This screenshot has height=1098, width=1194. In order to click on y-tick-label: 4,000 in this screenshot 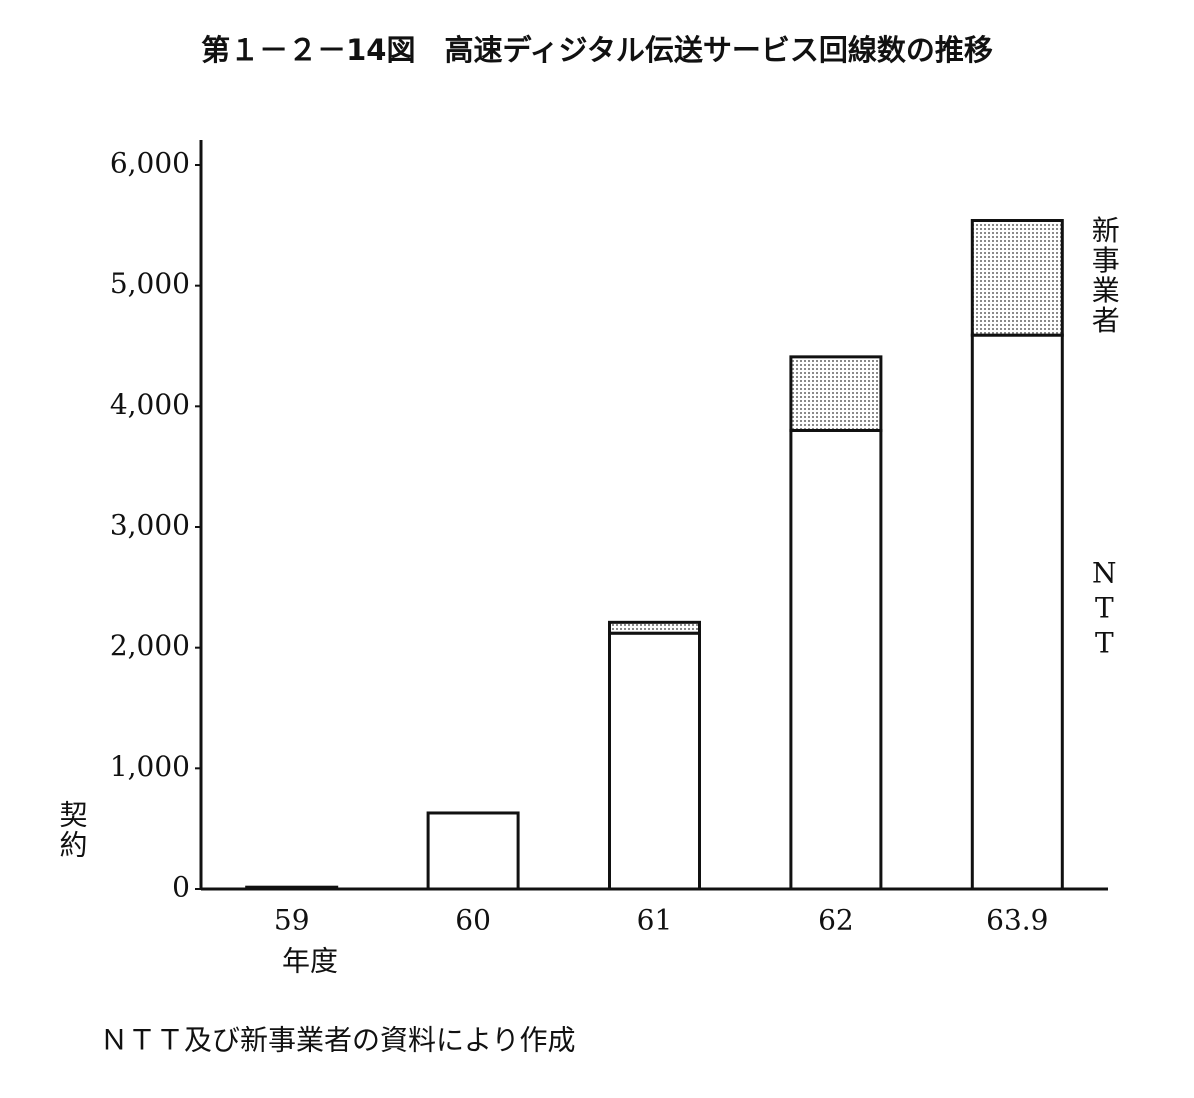, I will do `click(150, 404)`.